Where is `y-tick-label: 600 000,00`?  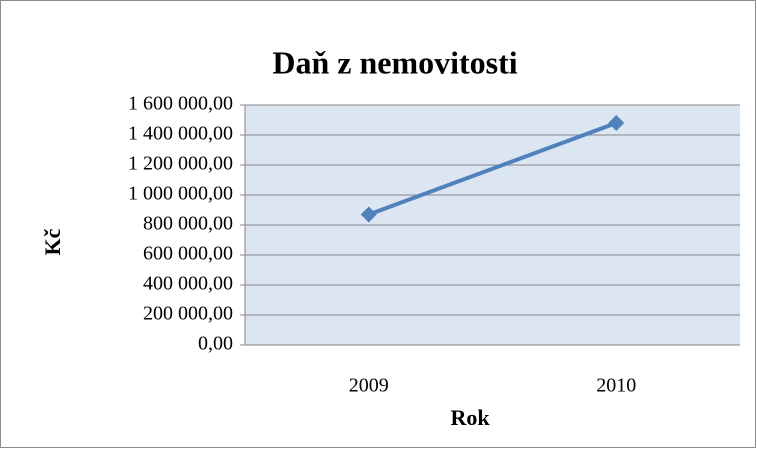
y-tick-label: 600 000,00 is located at coordinates (188, 254).